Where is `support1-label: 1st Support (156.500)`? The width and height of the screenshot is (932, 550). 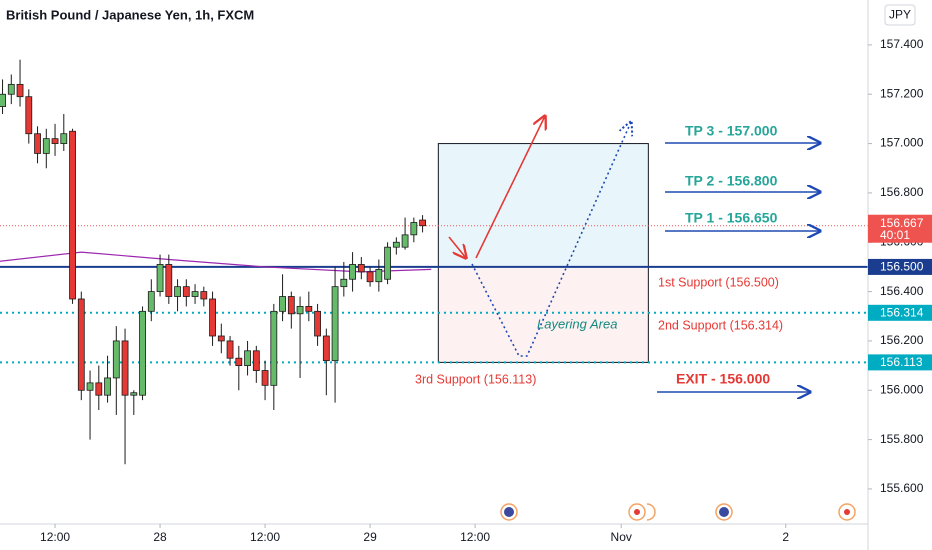 support1-label: 1st Support (156.500) is located at coordinates (718, 282).